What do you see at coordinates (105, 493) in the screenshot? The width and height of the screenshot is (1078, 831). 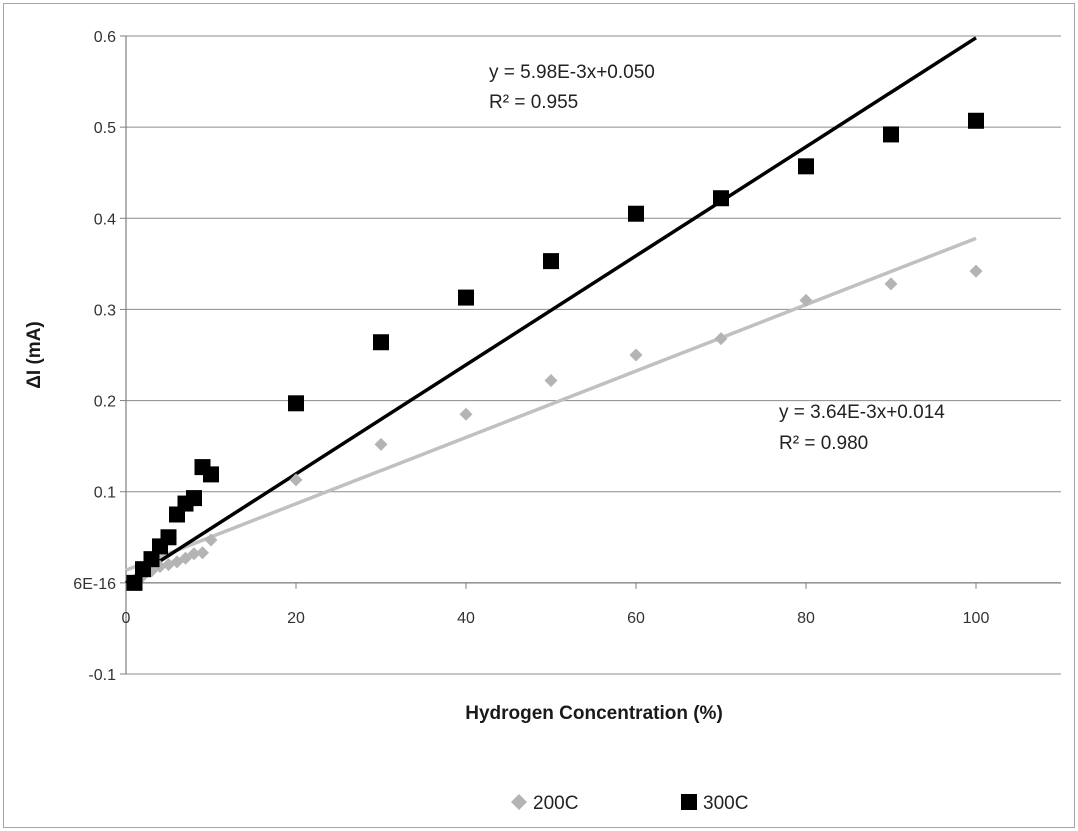 I see `y-tick-label: 0.1` at bounding box center [105, 493].